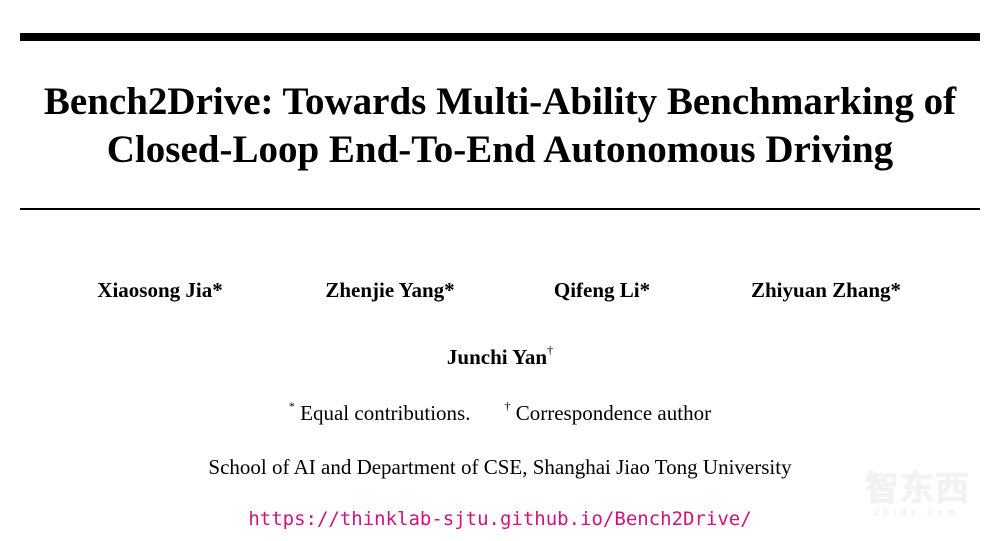 The width and height of the screenshot is (1000, 541). I want to click on author: Xiaosong Jia*, so click(160, 290).